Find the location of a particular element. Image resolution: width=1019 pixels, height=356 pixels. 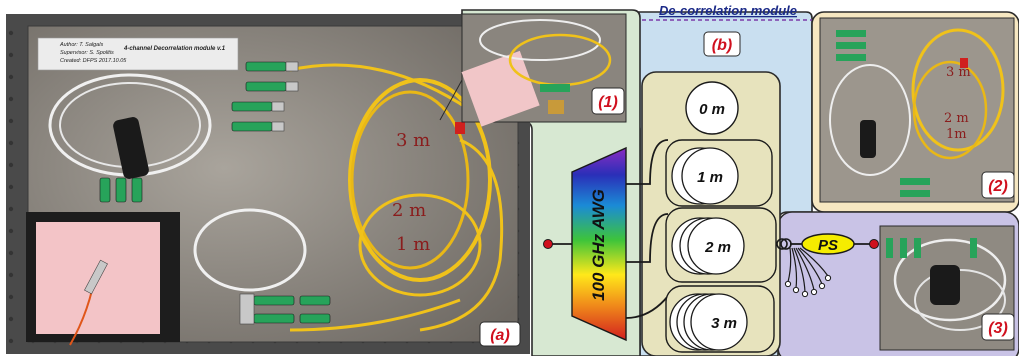

ps-fanout-ends is located at coordinates (808, 286).